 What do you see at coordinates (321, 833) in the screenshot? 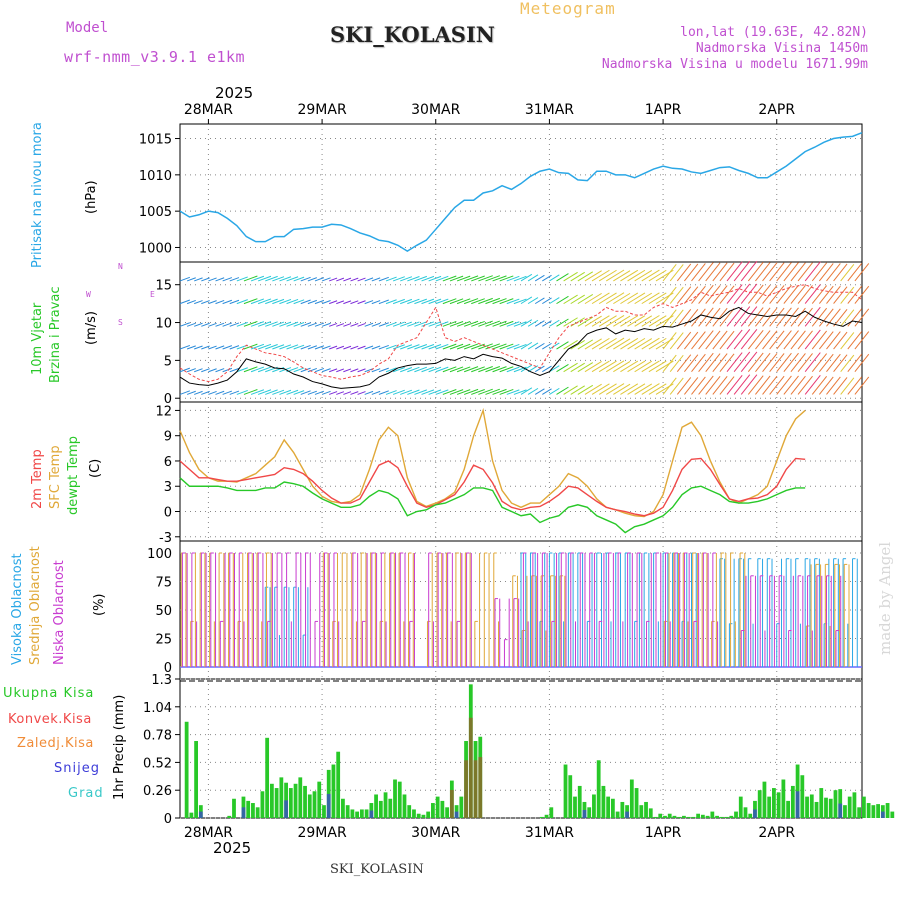
I see `time-label-bottom: 29MAR` at bounding box center [321, 833].